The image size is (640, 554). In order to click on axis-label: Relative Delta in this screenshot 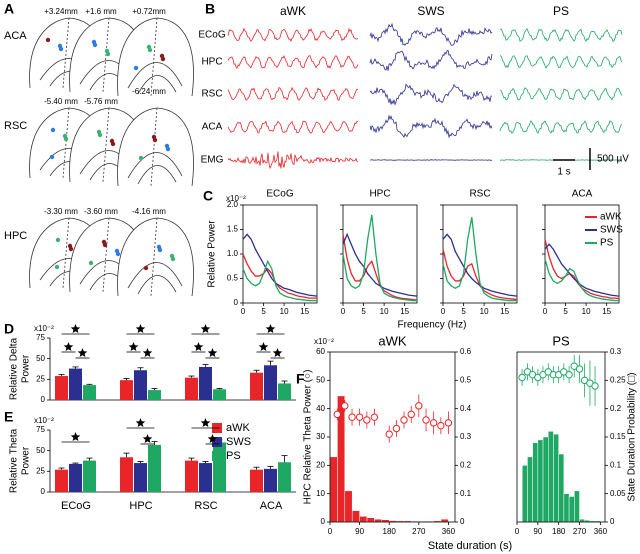, I will do `click(14, 368)`.